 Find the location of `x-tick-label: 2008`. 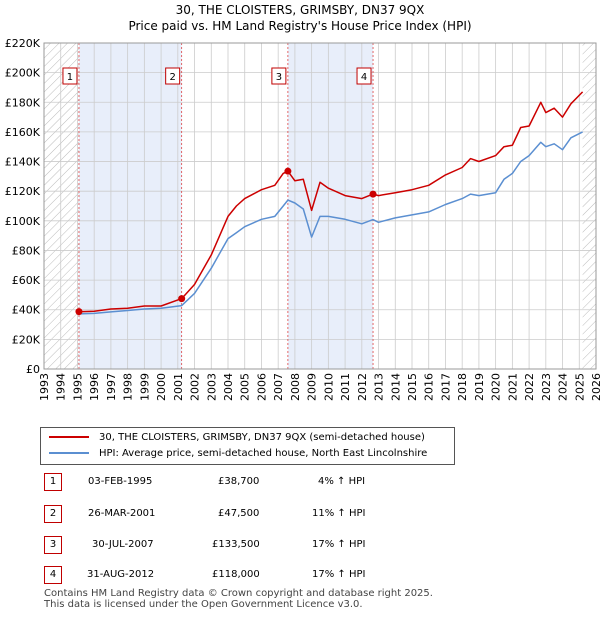

x-tick-label: 2008 is located at coordinates (295, 387).